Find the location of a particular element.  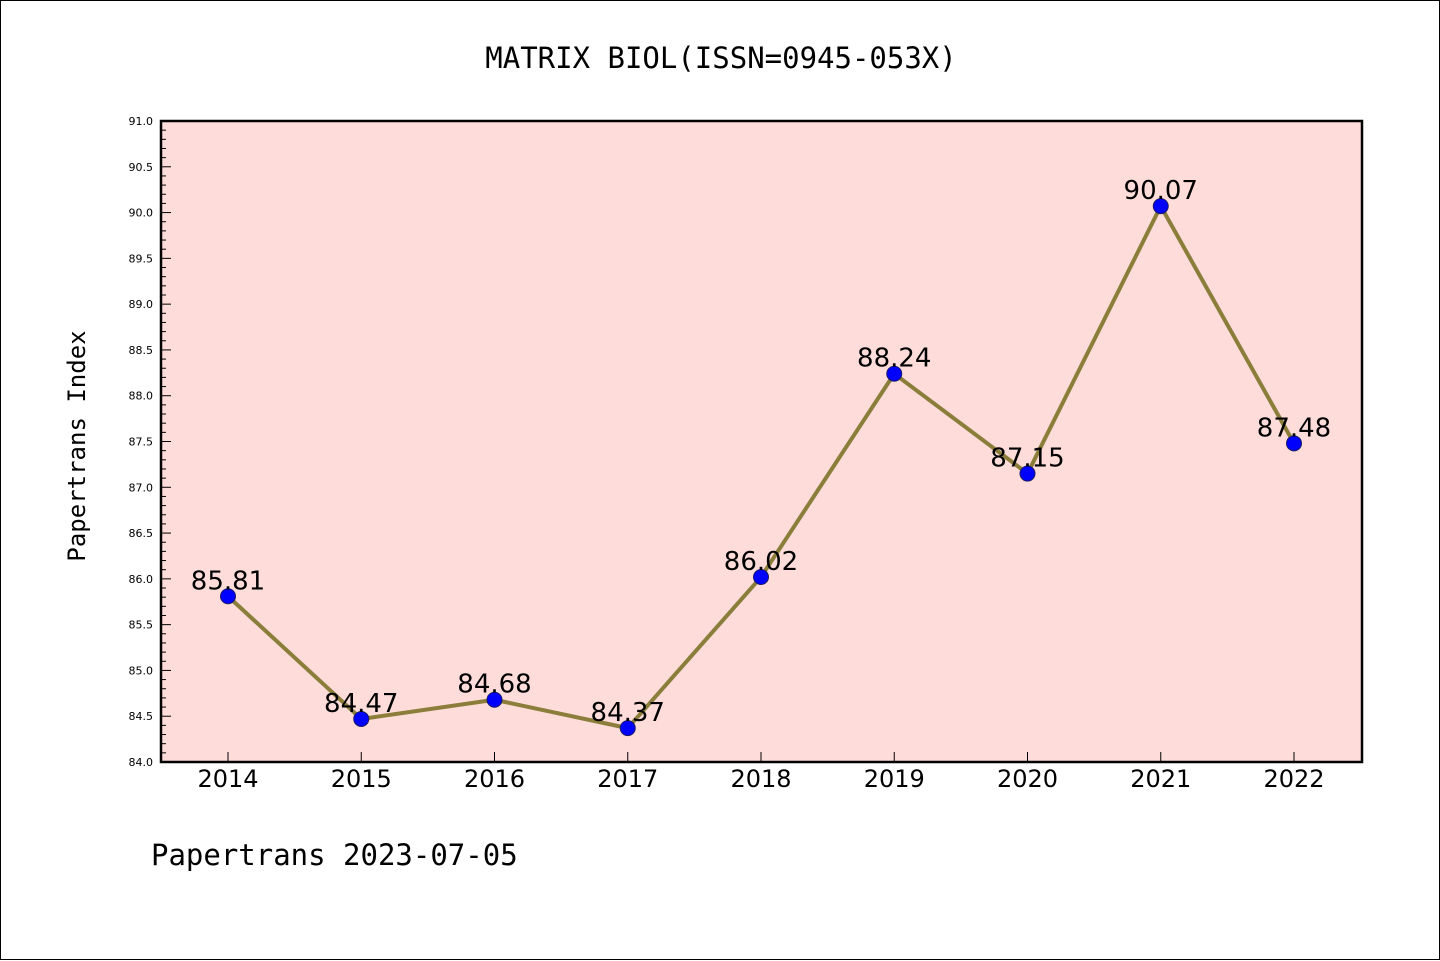

chart-title: MATRIX BIOL(ISSN=0945-053X) is located at coordinates (720, 58).